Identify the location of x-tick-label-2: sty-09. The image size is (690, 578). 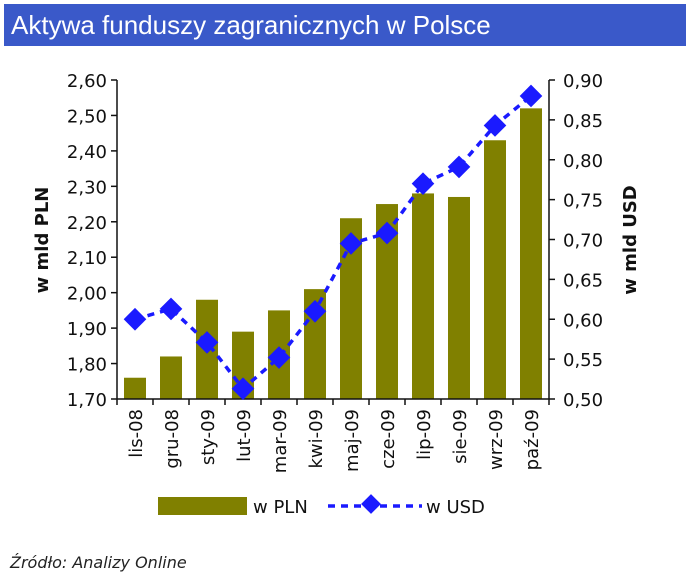
(208, 437).